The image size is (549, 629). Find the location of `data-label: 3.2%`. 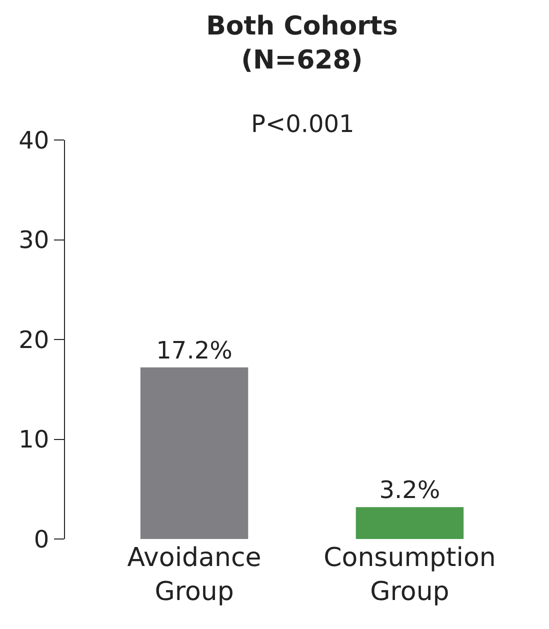

data-label: 3.2% is located at coordinates (409, 490).